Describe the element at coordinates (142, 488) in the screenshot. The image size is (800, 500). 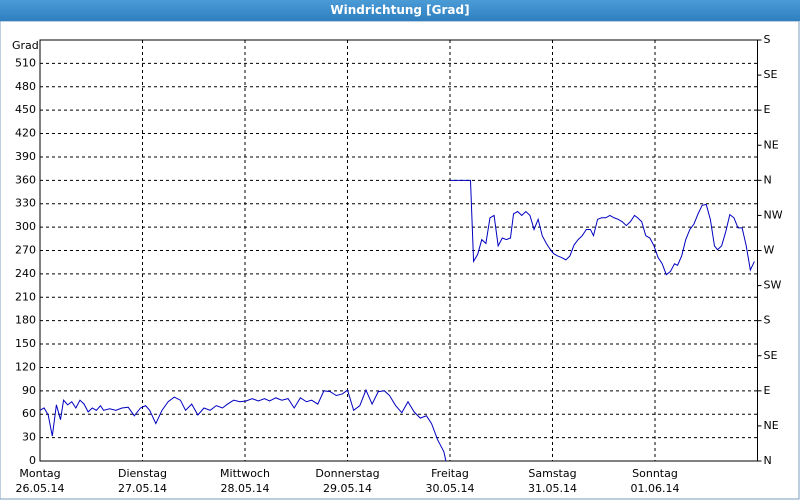
I see `x-tick-label: 27.05.14` at that location.